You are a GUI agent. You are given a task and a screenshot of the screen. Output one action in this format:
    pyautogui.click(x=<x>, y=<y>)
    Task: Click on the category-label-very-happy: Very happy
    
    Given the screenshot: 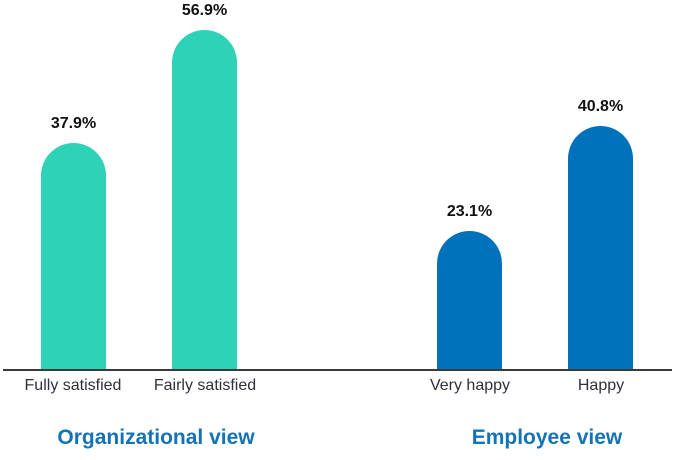 What is the action you would take?
    pyautogui.click(x=470, y=385)
    